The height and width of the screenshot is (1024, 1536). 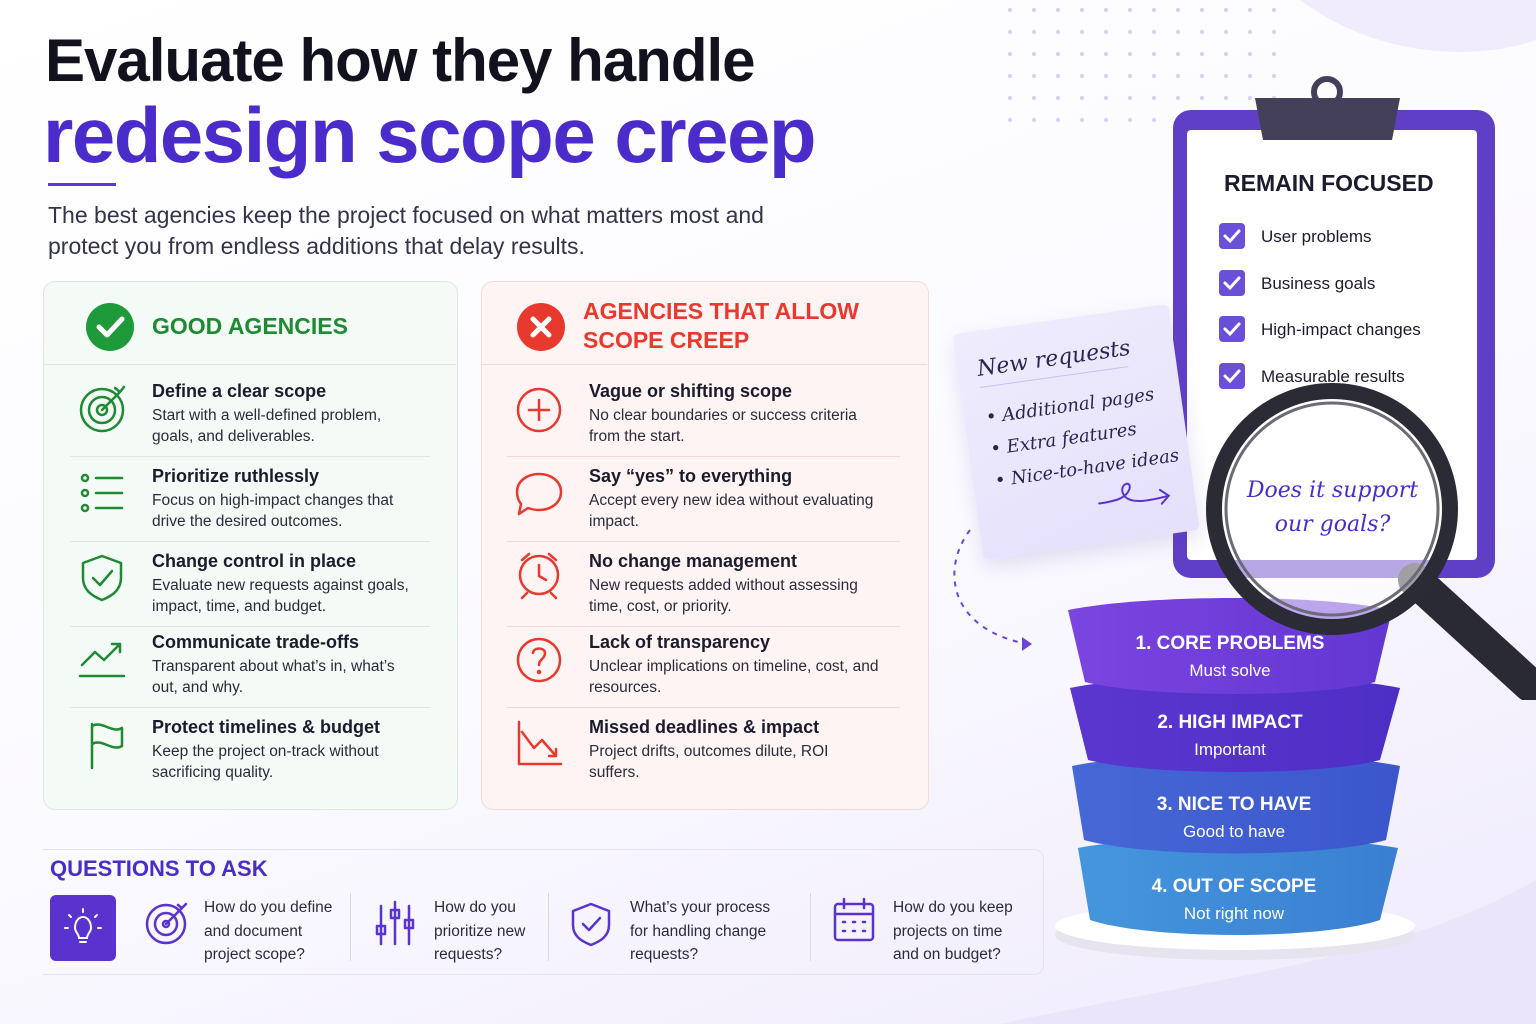 I want to click on questions-title: QUESTIONS TO ASK, so click(x=159, y=868).